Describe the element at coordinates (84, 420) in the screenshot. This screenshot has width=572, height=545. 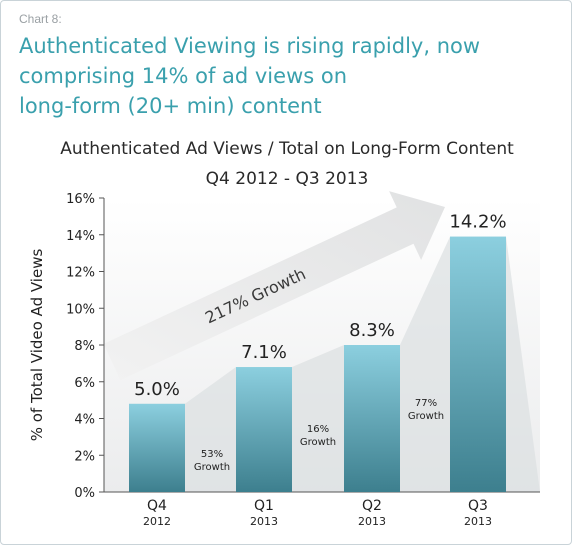
I see `y-tick-label: 4%` at that location.